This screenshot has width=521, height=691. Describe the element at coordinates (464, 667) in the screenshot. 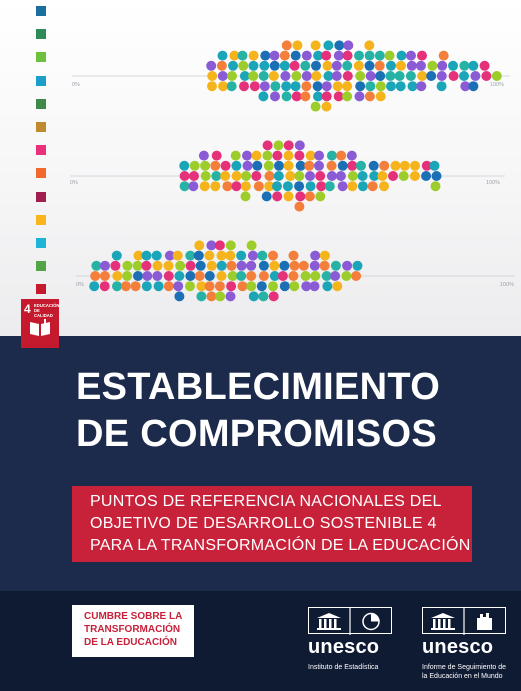

I see `logo-subtitle-line: Informe de Seguimiento de` at that location.